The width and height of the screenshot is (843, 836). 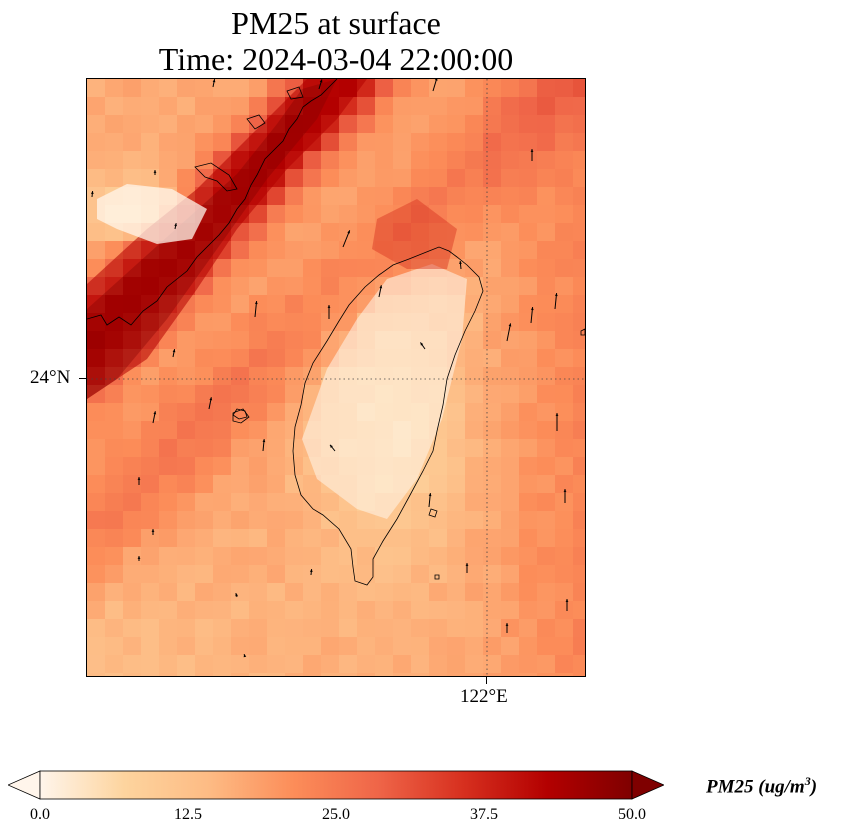 What do you see at coordinates (814, 787) in the screenshot?
I see `colorbar-label-close: )` at bounding box center [814, 787].